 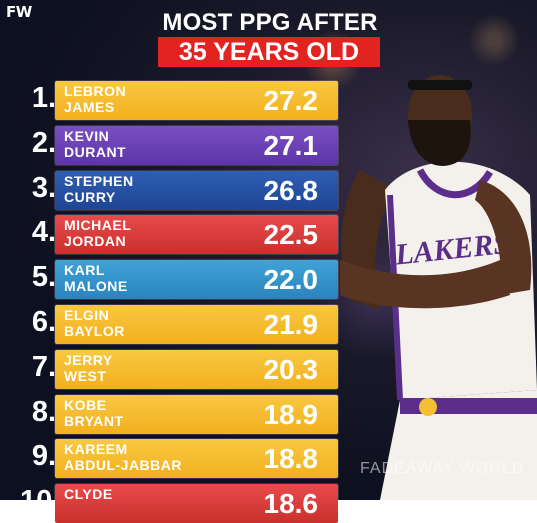 I want to click on rank-number: 4., so click(x=43, y=232).